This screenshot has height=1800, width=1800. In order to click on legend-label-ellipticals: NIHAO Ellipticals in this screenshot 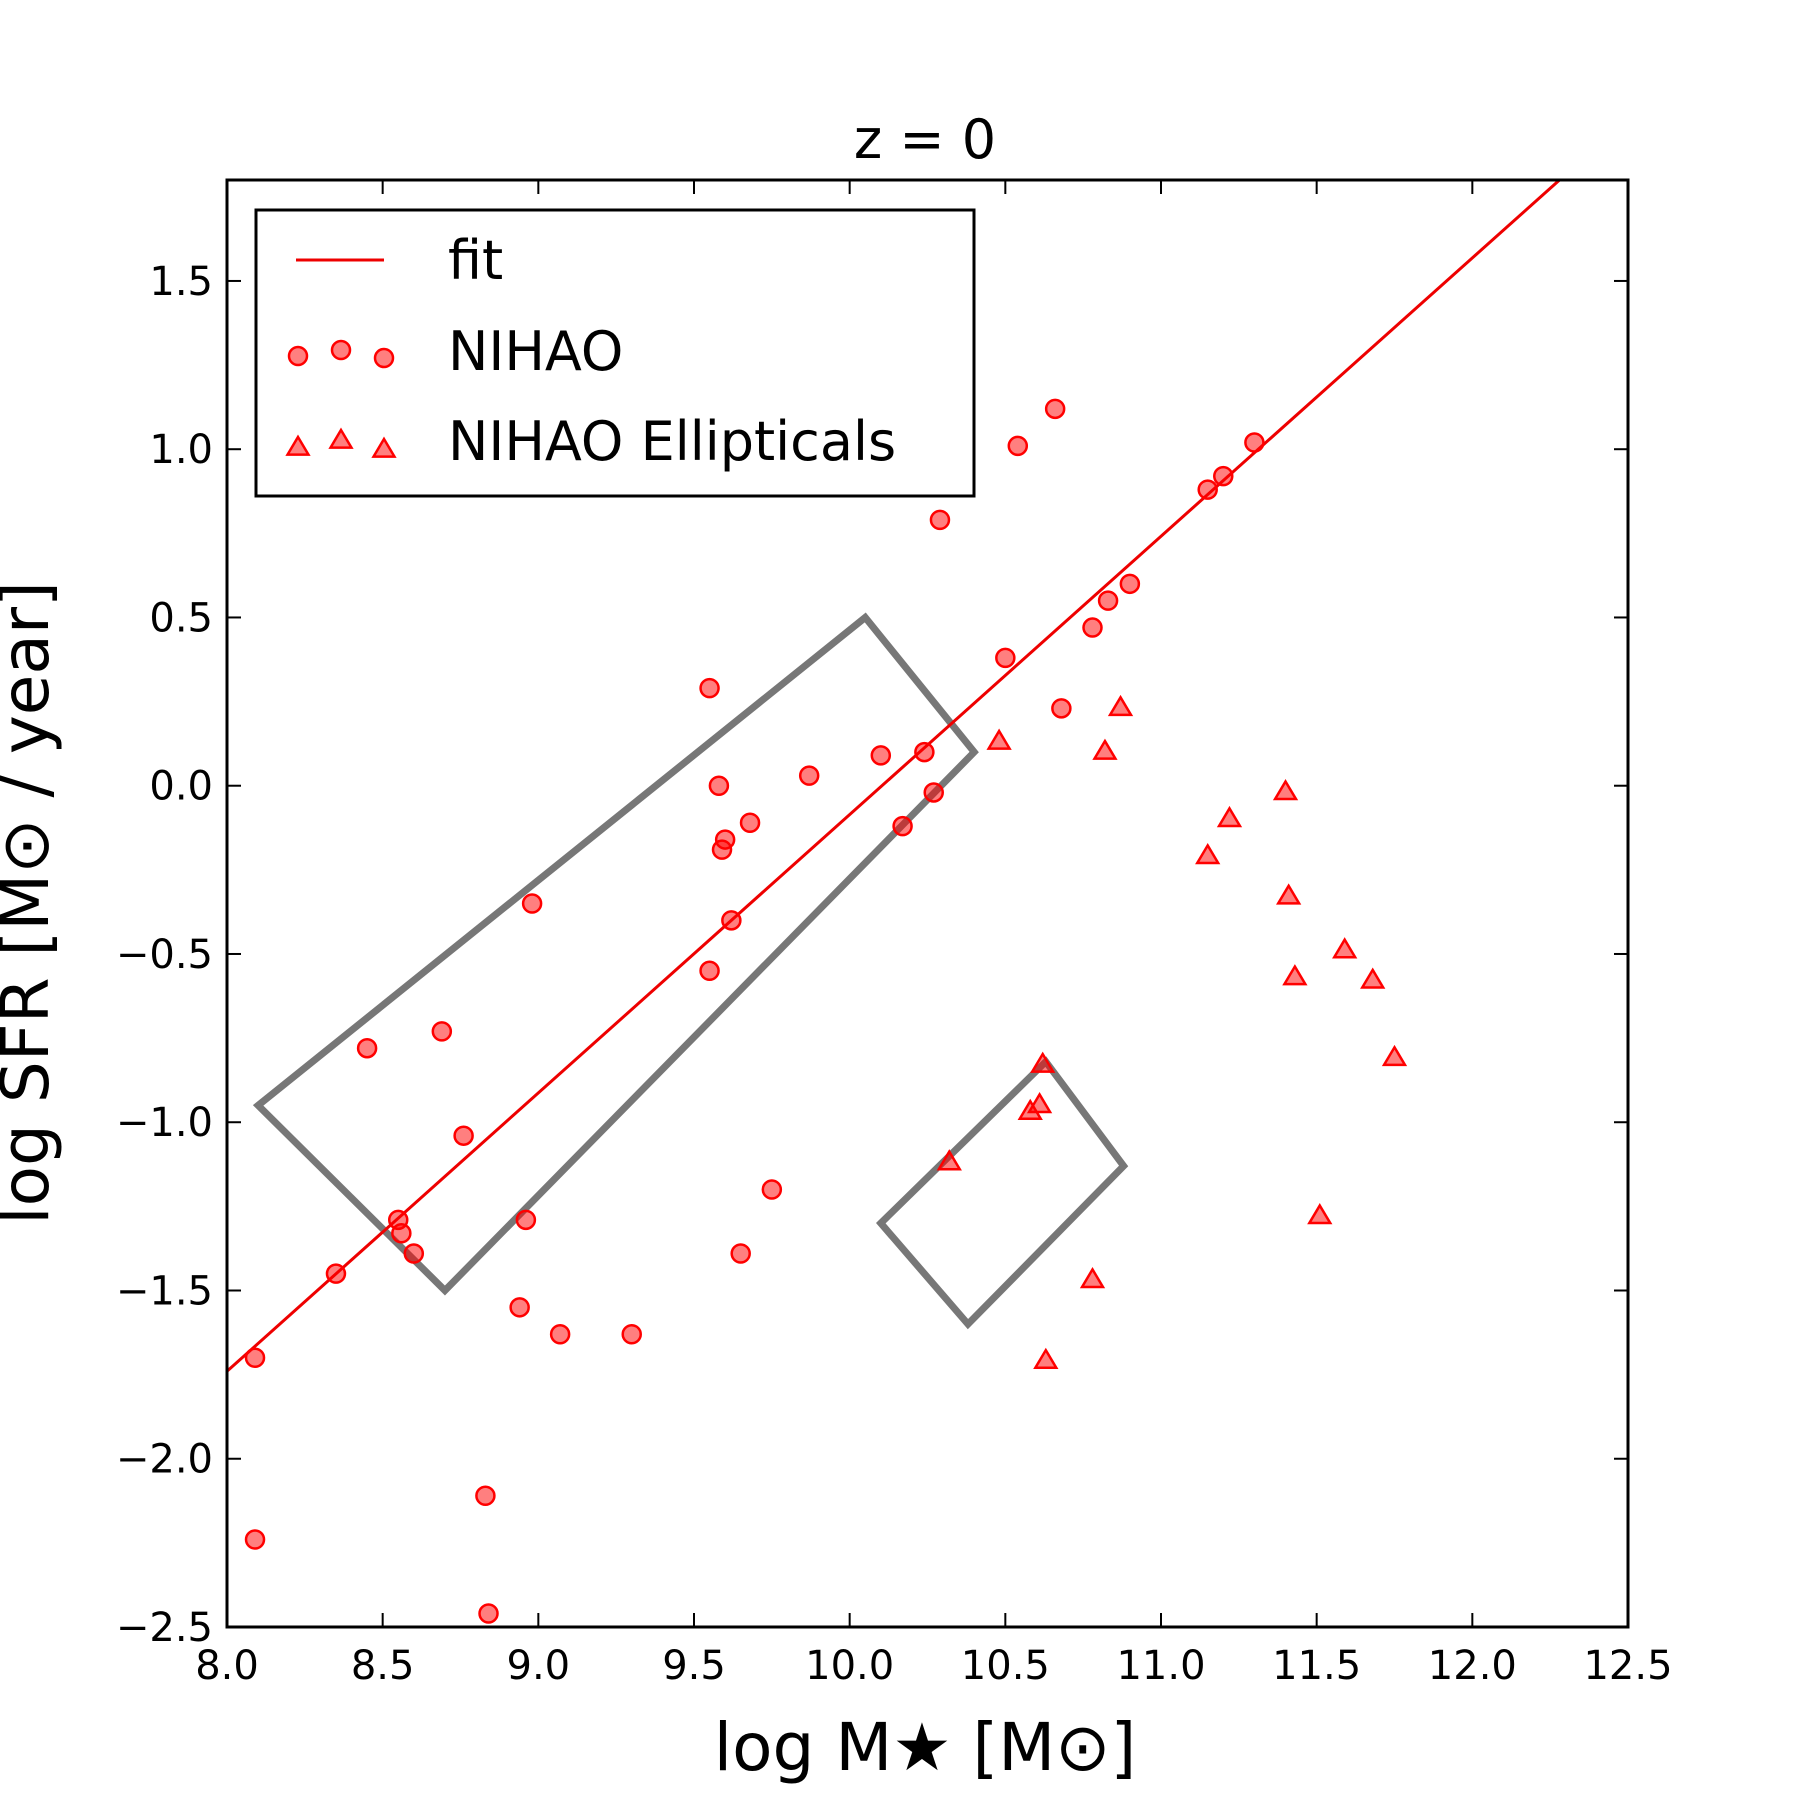, I will do `click(672, 441)`.